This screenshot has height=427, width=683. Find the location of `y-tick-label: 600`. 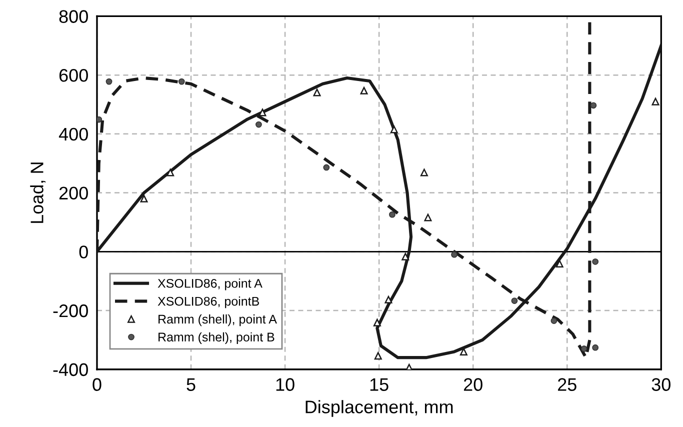

y-tick-label: 600 is located at coordinates (73, 75).